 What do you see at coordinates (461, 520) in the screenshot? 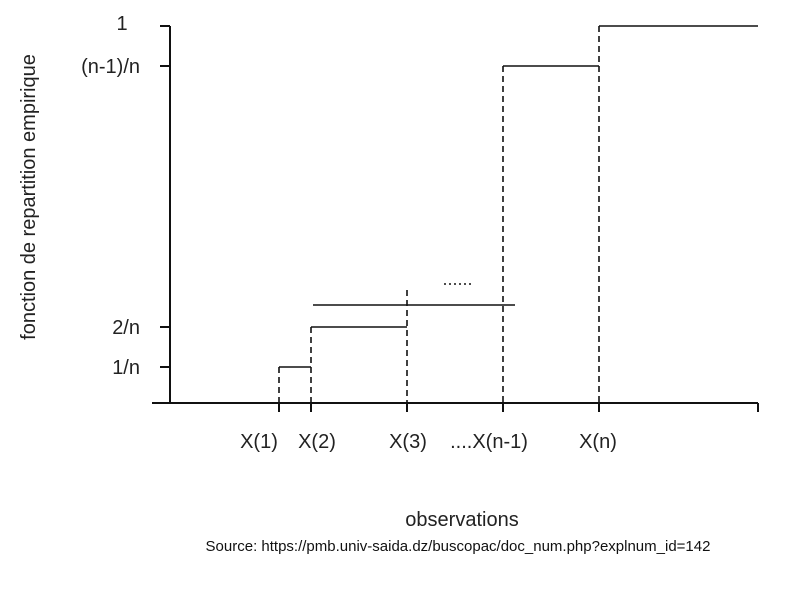
I see `x-axis-title: observations` at bounding box center [461, 520].